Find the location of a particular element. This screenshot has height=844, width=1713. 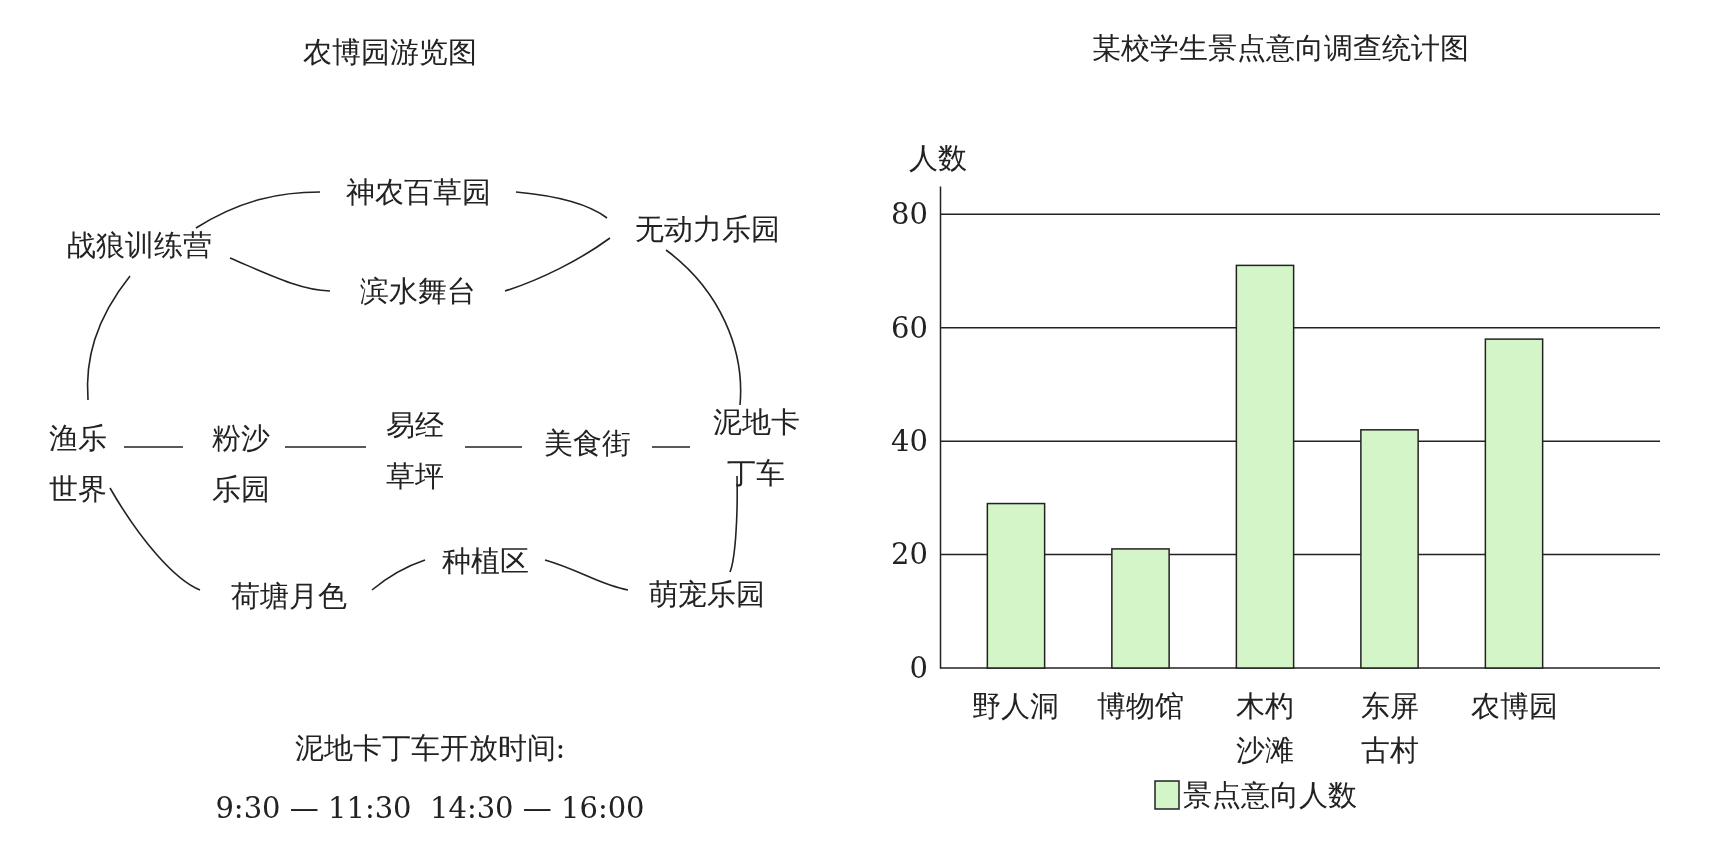

text: 农博园游览图 is located at coordinates (390, 52).